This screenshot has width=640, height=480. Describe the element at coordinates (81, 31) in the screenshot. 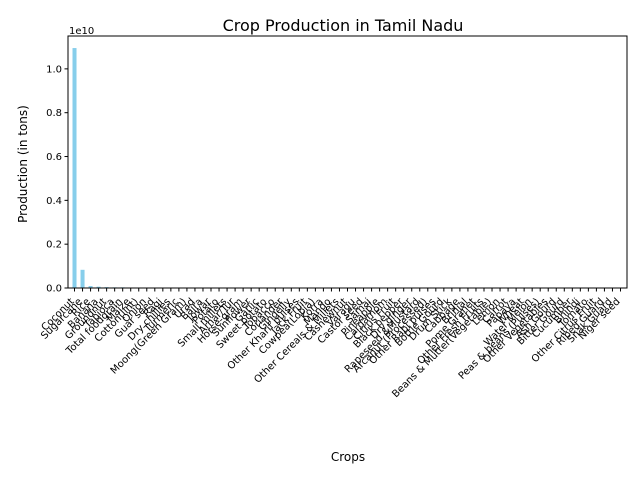

I see `y-offset-label: 1e10` at that location.